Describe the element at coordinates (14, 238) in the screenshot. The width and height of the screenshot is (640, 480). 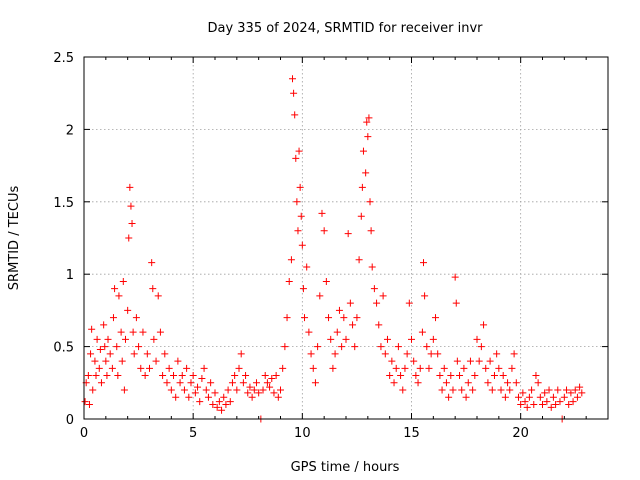
I see `y-axis-label: SRMTID / TECUs` at that location.